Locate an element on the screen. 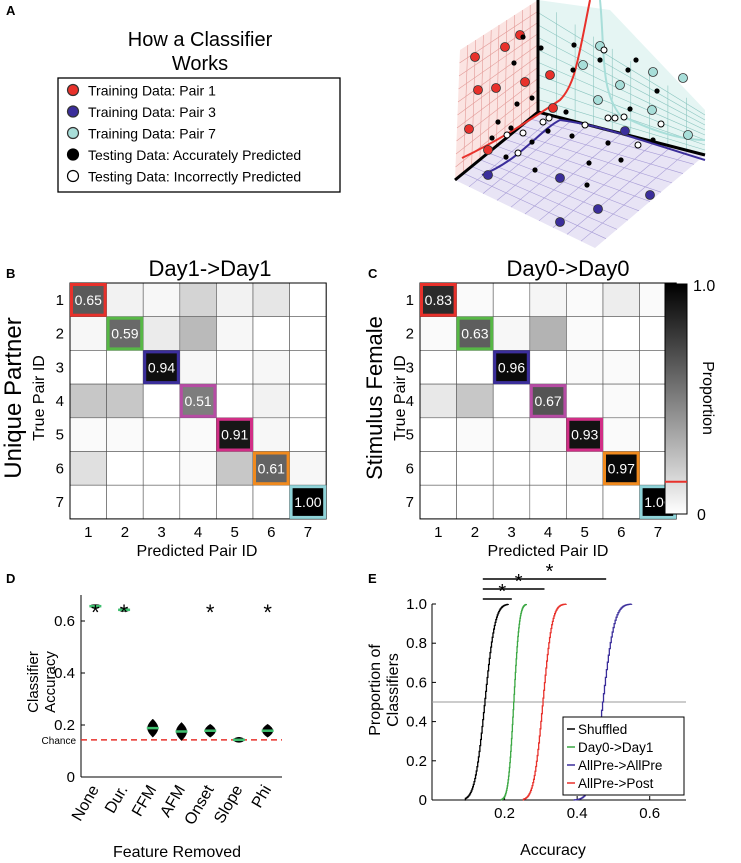  heatmap-title-c: Day0->Day0 is located at coordinates (568, 268).